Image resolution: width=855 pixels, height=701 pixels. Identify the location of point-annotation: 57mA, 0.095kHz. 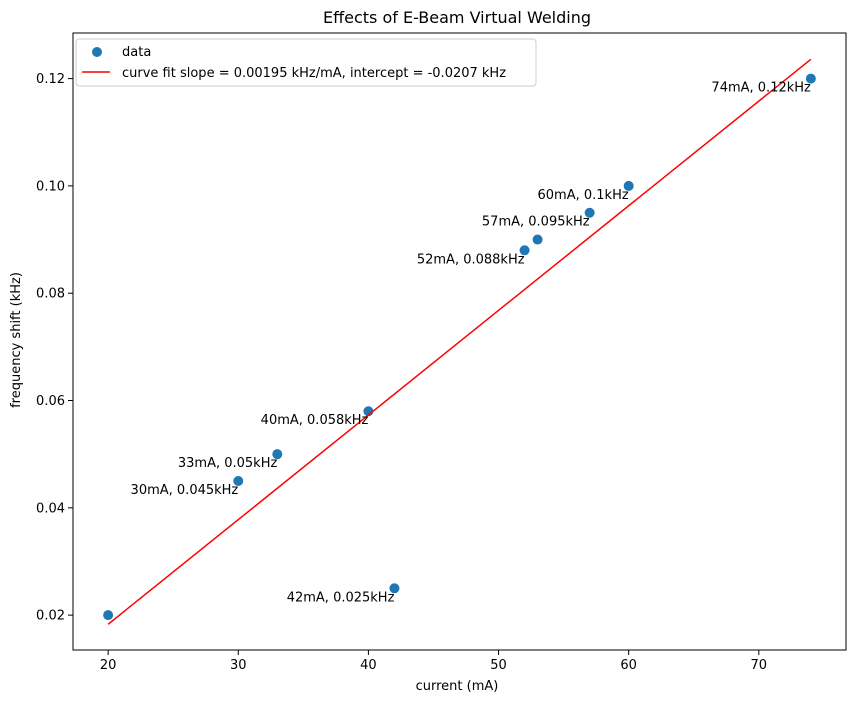
(536, 222).